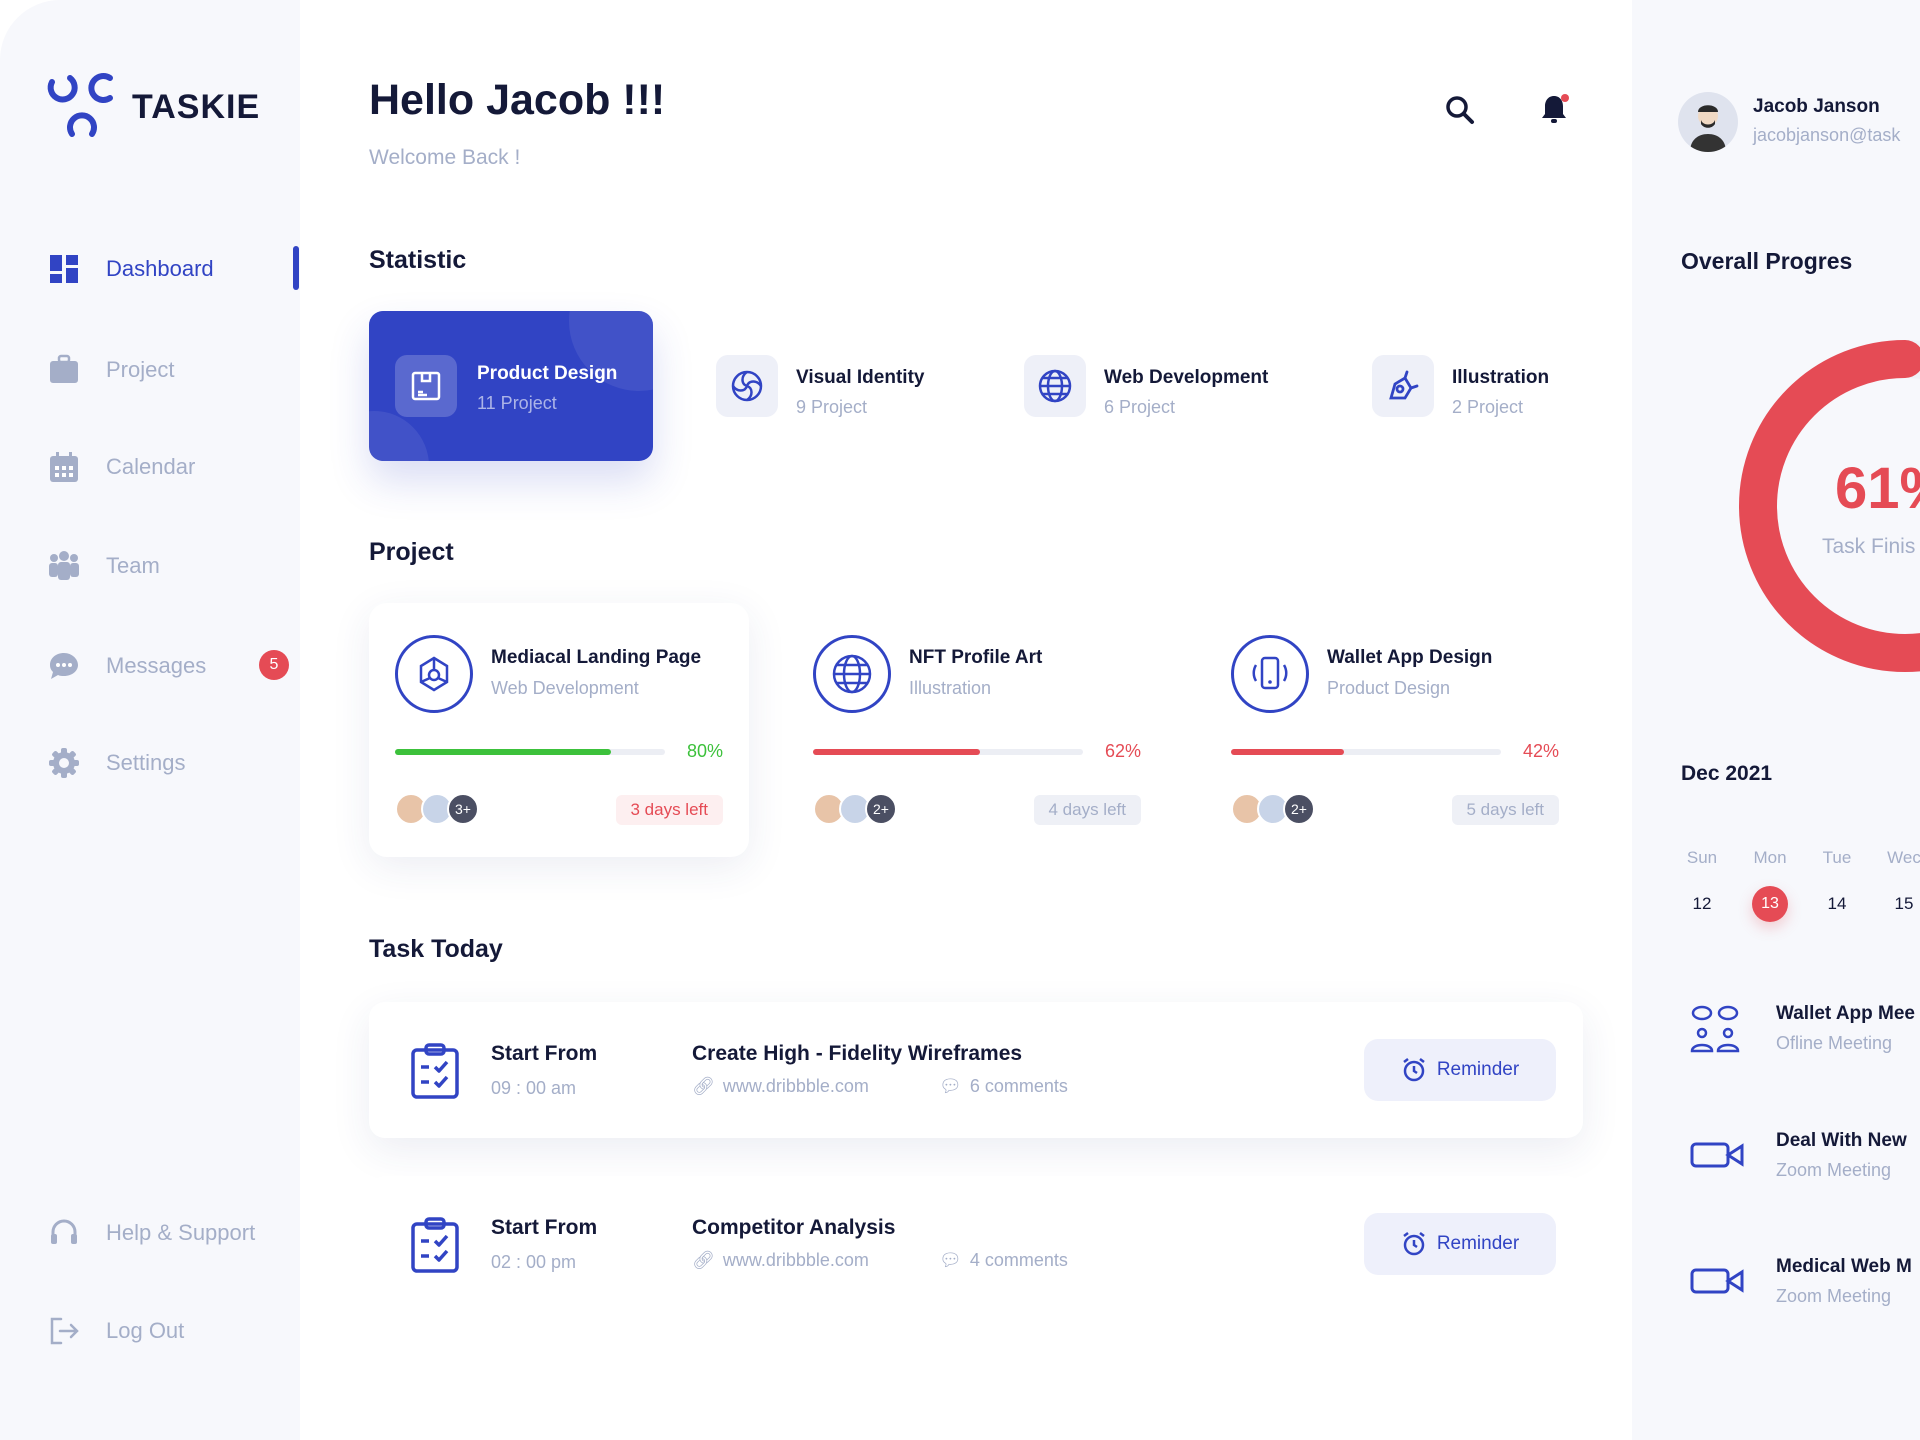 The image size is (1920, 1440). Describe the element at coordinates (1460, 110) in the screenshot. I see `search-icon` at that location.